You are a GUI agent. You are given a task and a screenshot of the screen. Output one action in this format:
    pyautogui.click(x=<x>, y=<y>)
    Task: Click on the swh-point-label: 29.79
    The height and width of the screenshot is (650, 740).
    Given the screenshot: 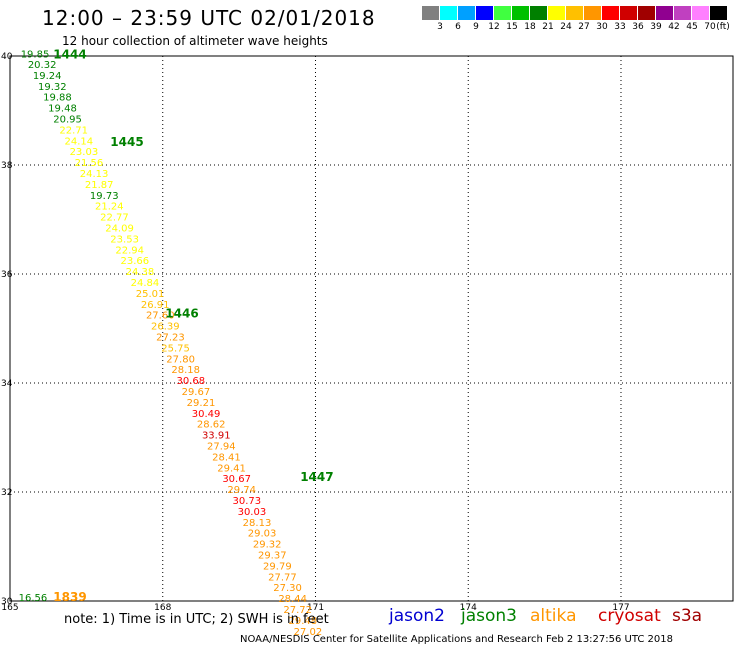 What is the action you would take?
    pyautogui.click(x=277, y=566)
    